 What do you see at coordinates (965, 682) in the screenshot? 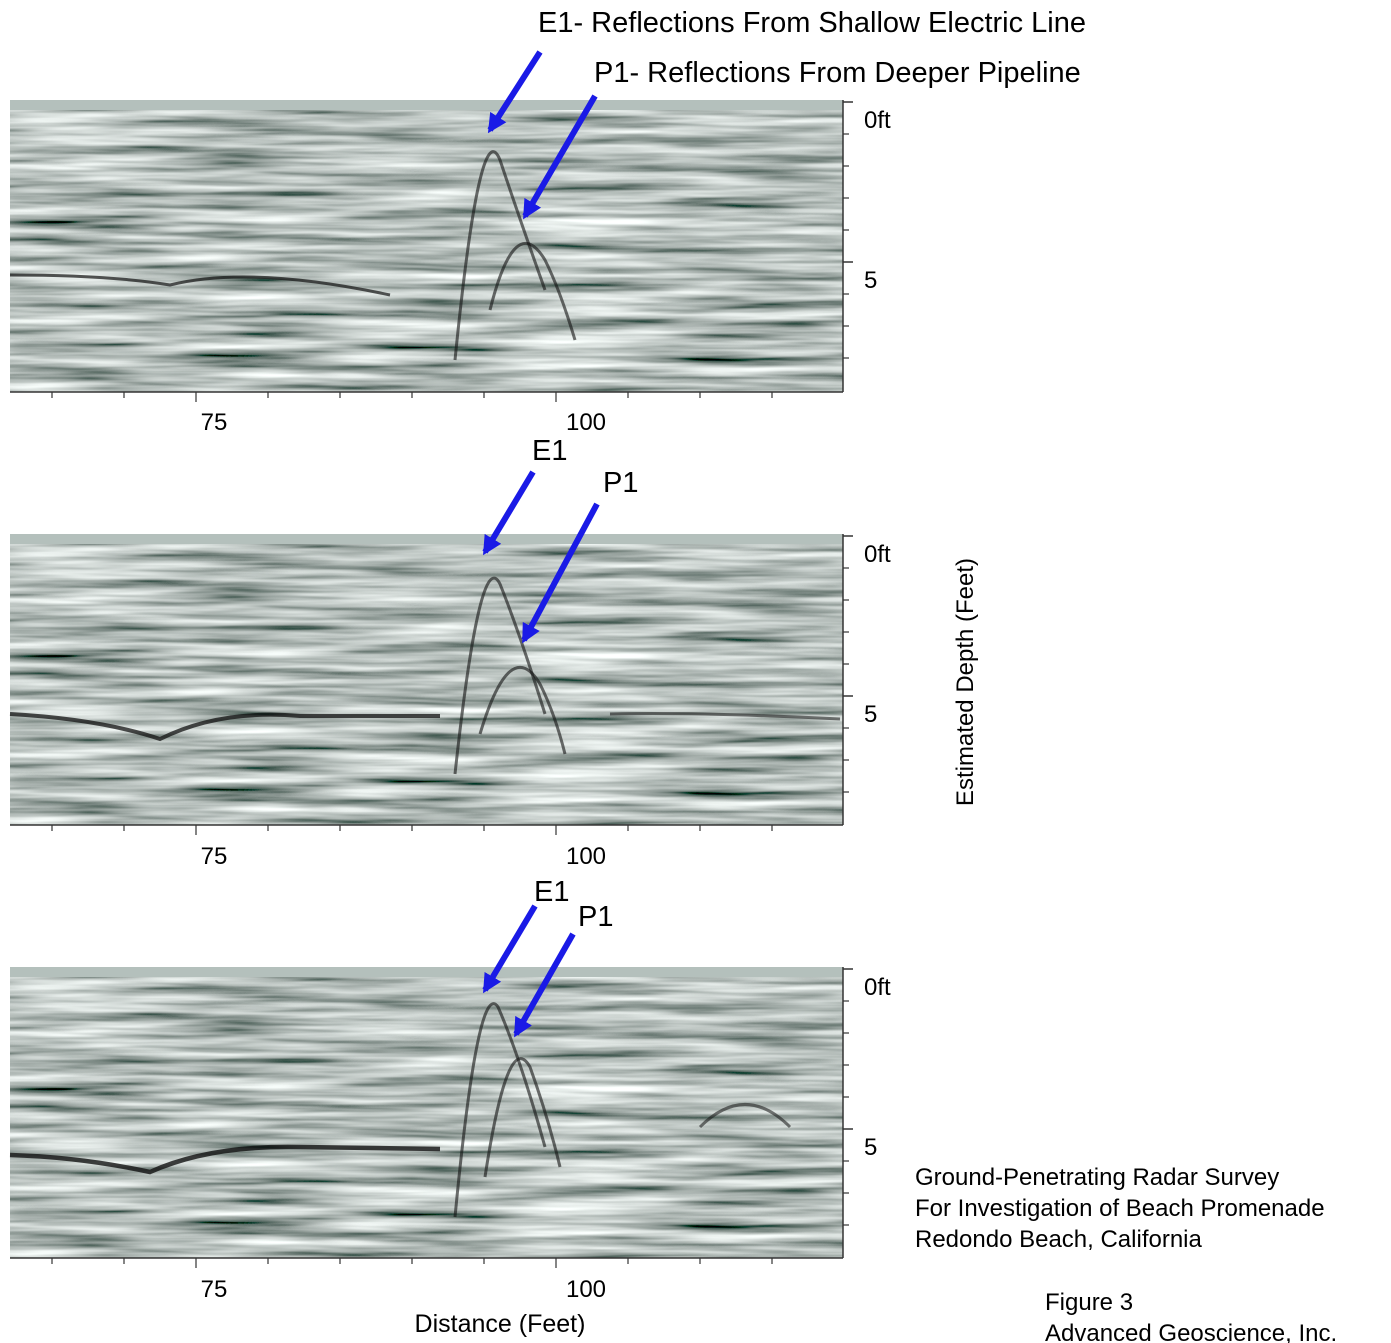
I see `depth-axis-label: Estimated Depth (Feet)` at bounding box center [965, 682].